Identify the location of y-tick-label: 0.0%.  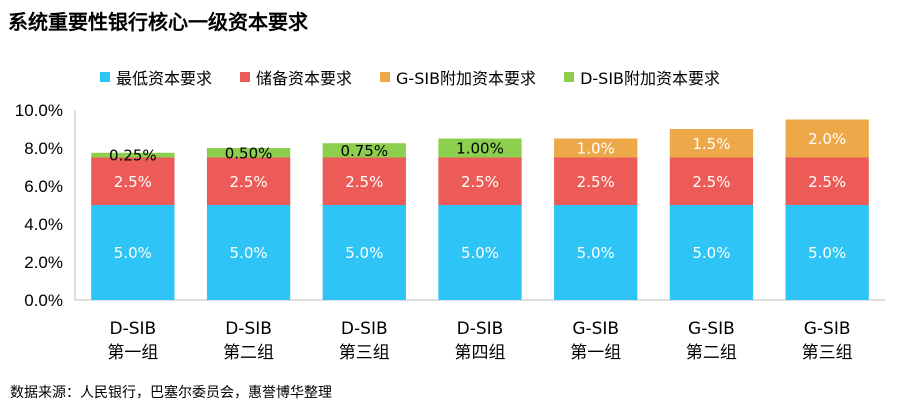
(43, 300).